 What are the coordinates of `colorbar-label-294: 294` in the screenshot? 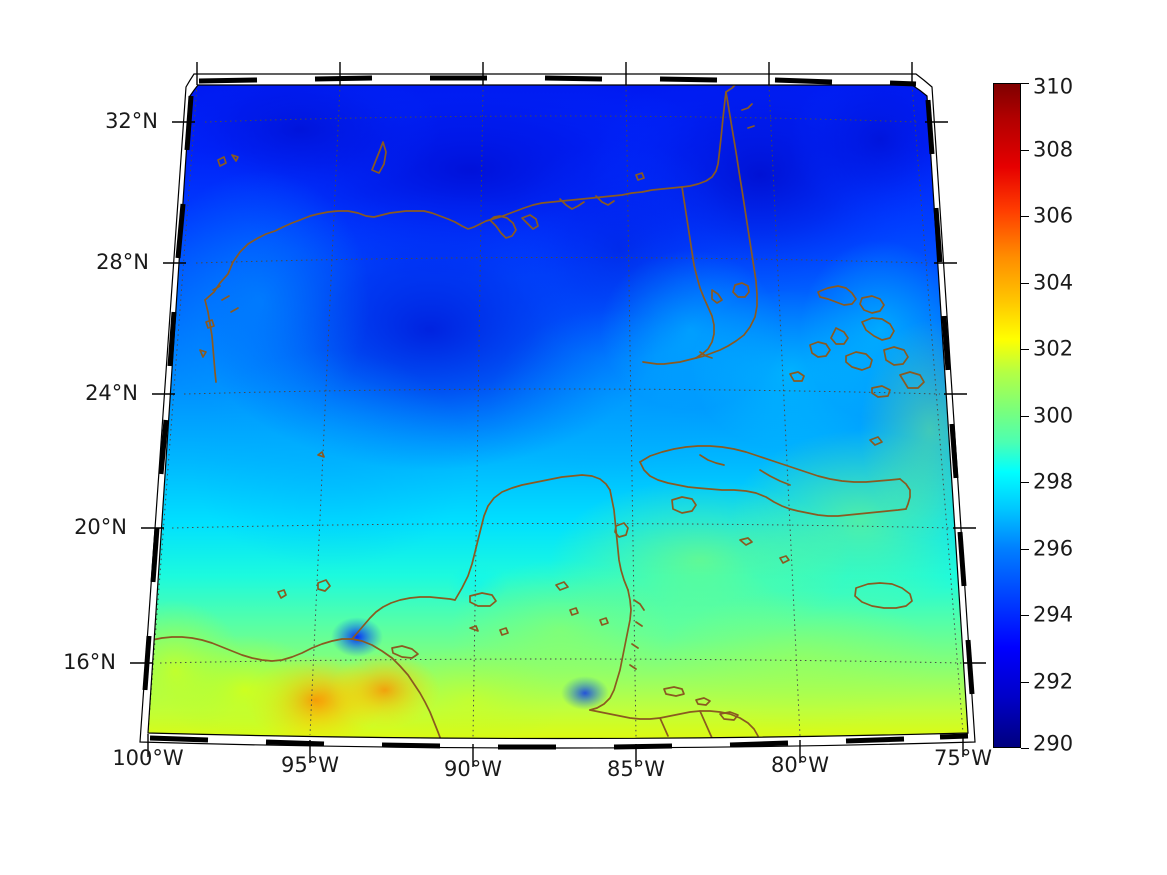 It's located at (1053, 614).